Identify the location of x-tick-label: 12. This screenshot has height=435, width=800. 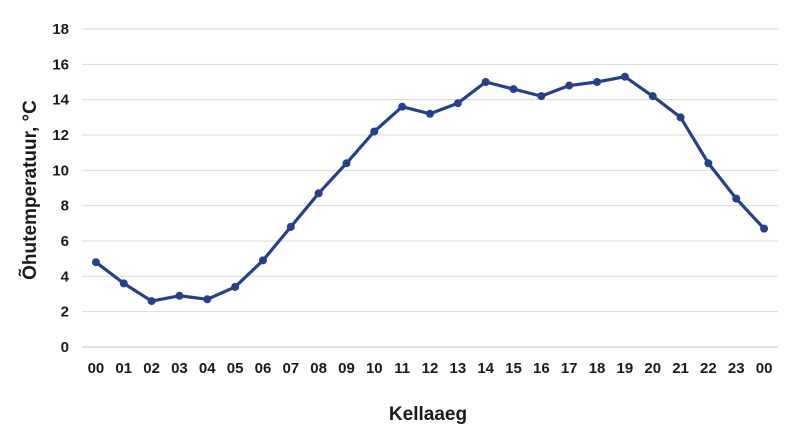
(430, 368).